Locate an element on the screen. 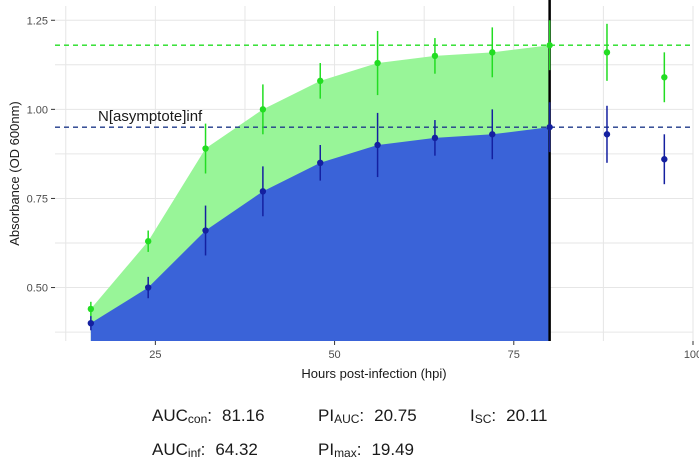 This screenshot has width=699, height=468. stat-pi-auc: PIAUC: 20.75 is located at coordinates (367, 416).